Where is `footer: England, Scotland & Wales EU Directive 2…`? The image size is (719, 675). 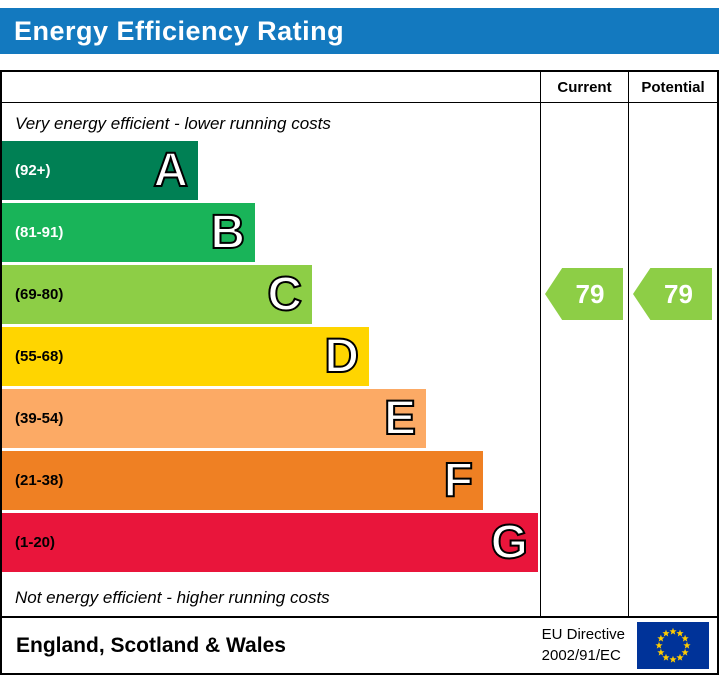 footer: England, Scotland & Wales EU Directive 2… is located at coordinates (359, 644).